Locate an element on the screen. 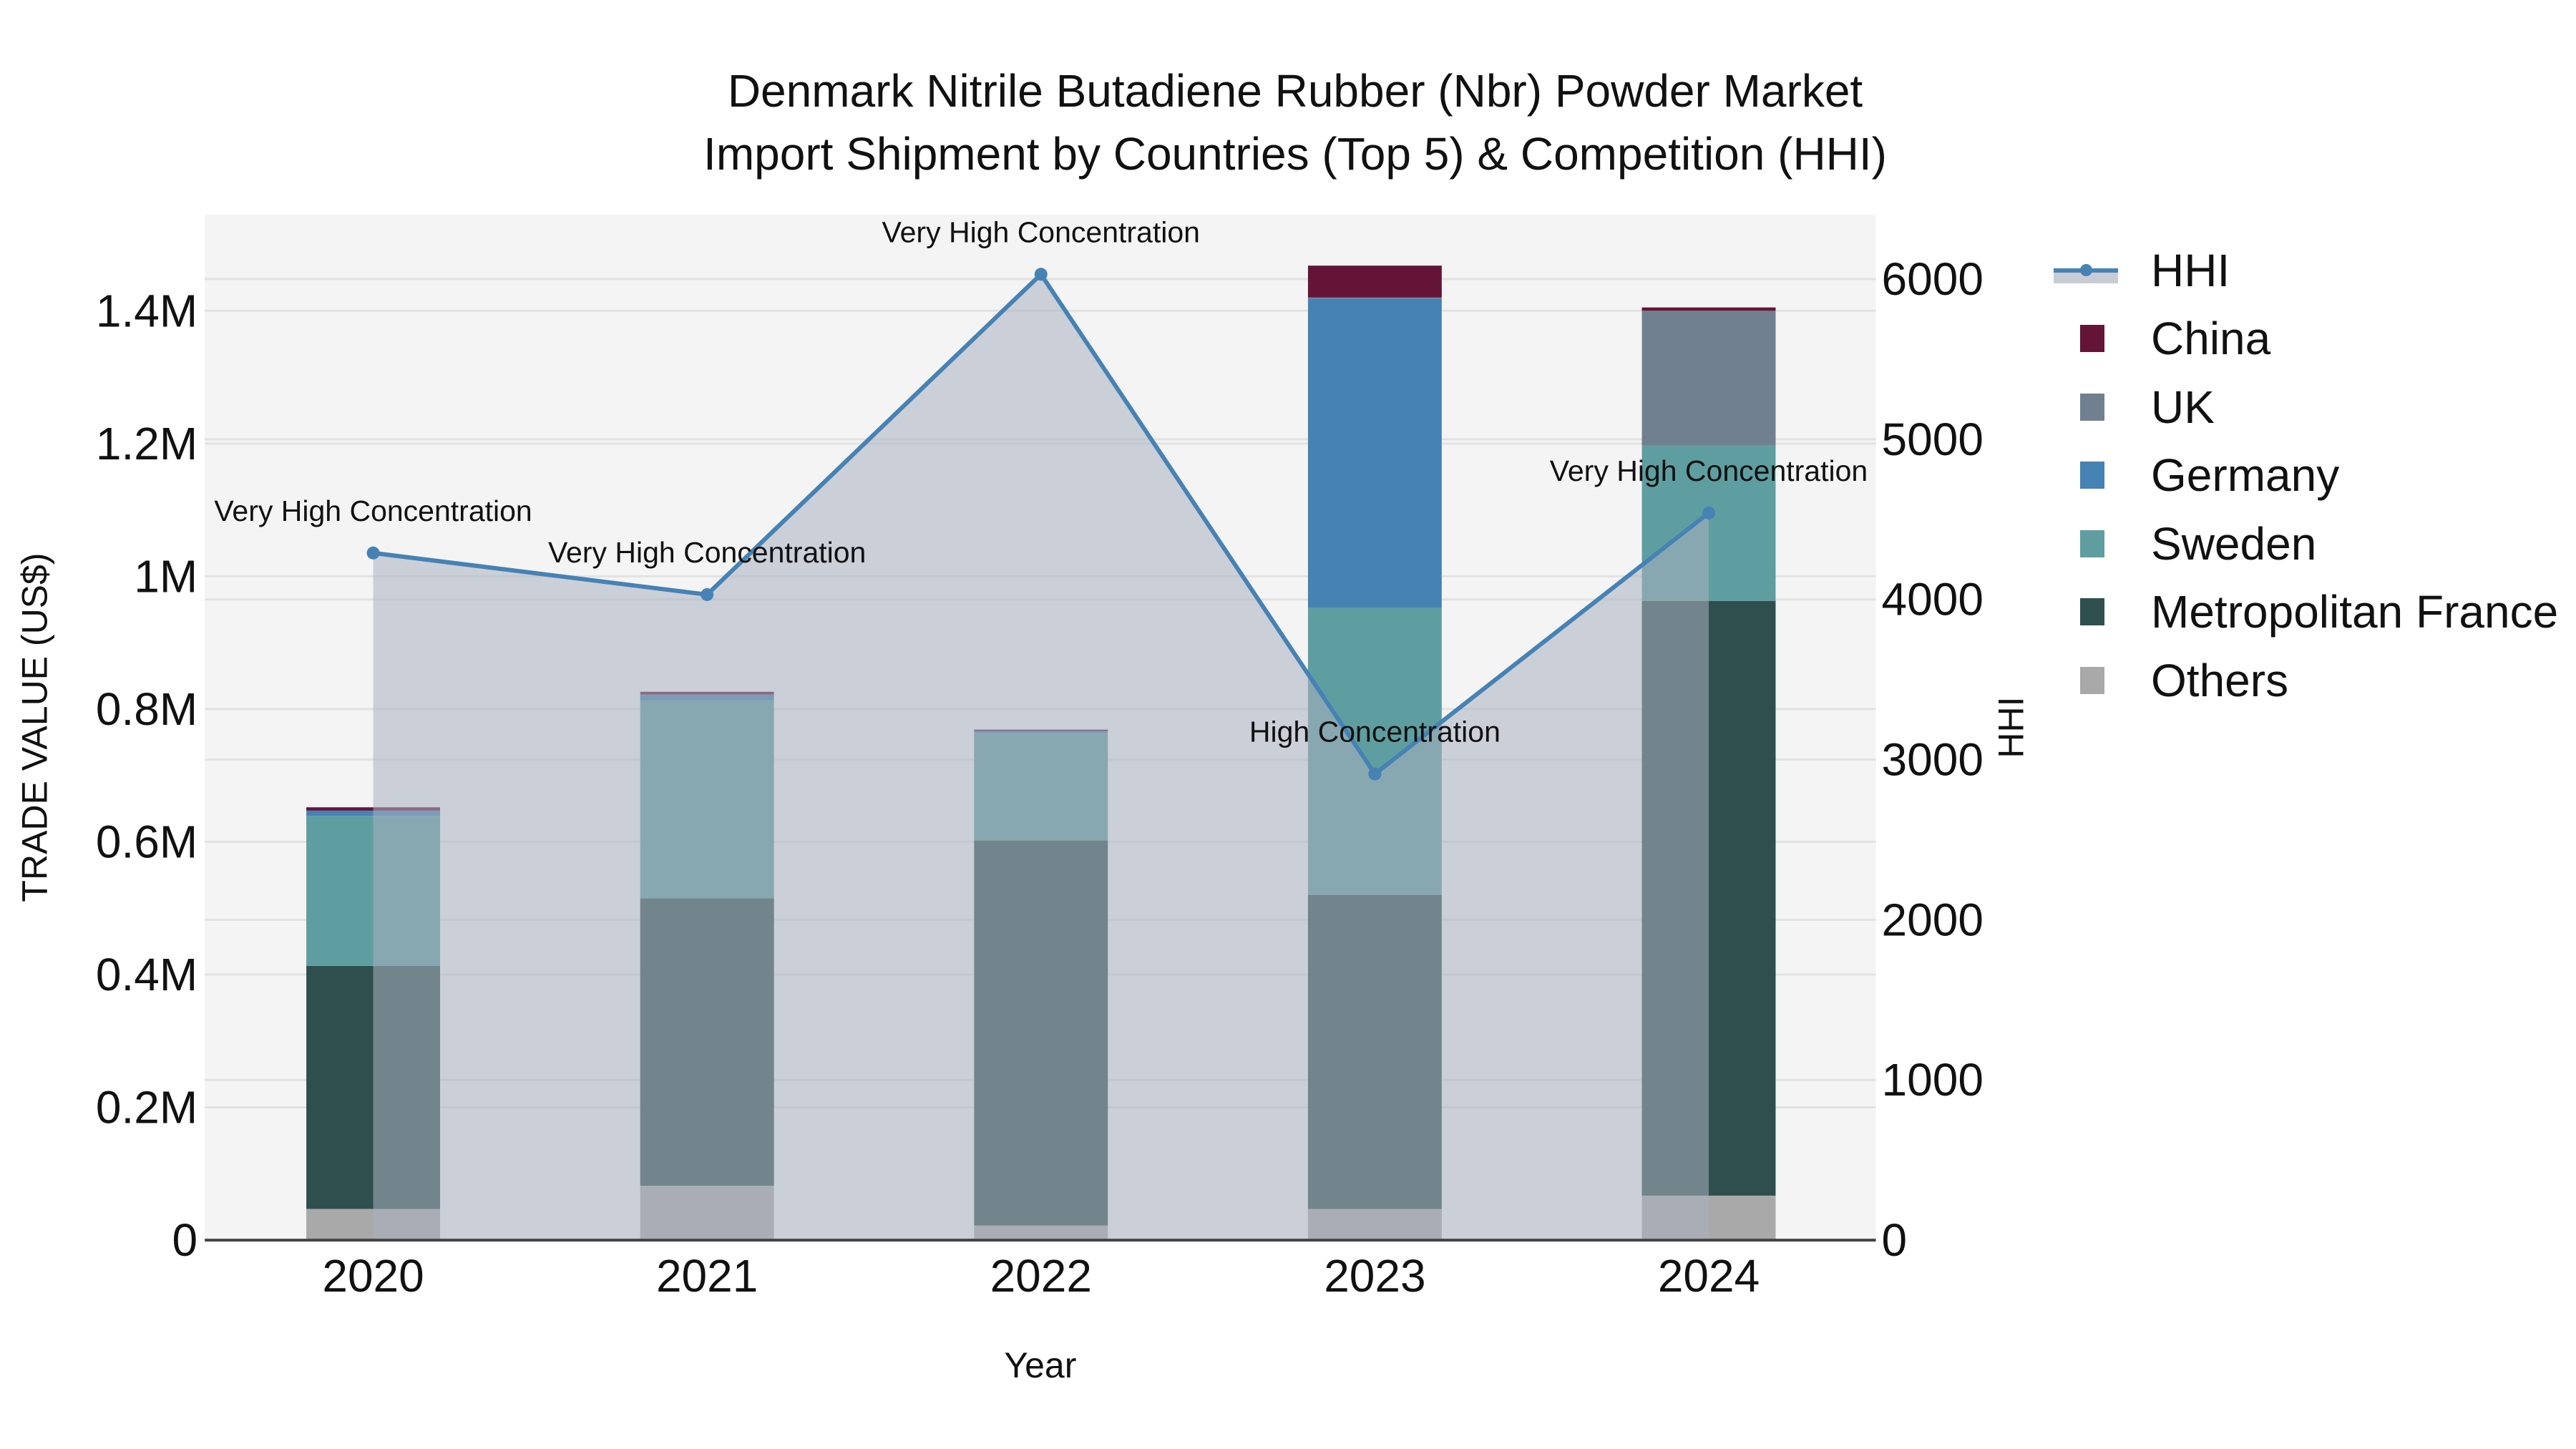 The height and width of the screenshot is (1449, 2576). legend-label: HHI is located at coordinates (2190, 270).